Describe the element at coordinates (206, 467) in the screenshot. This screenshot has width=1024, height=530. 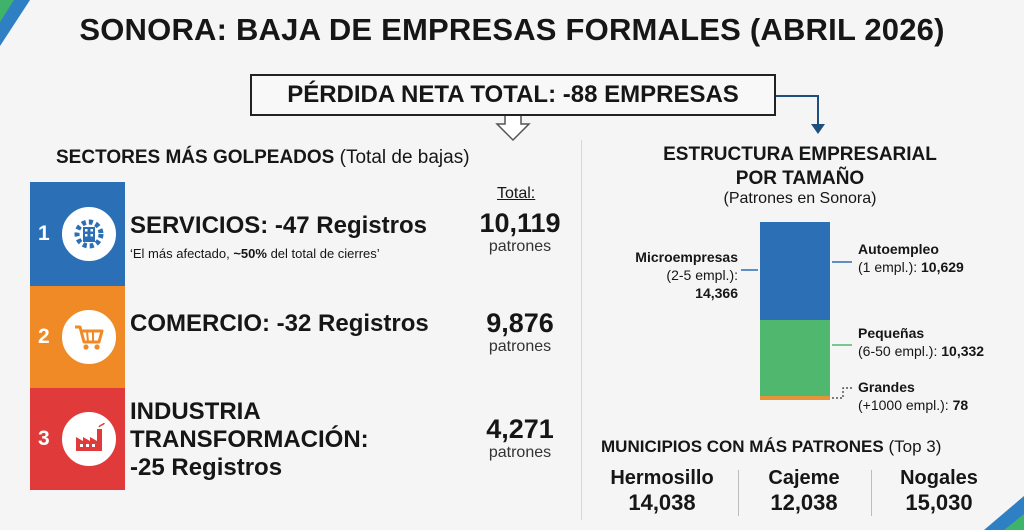
I see `sector-name-line: -25 Registros` at that location.